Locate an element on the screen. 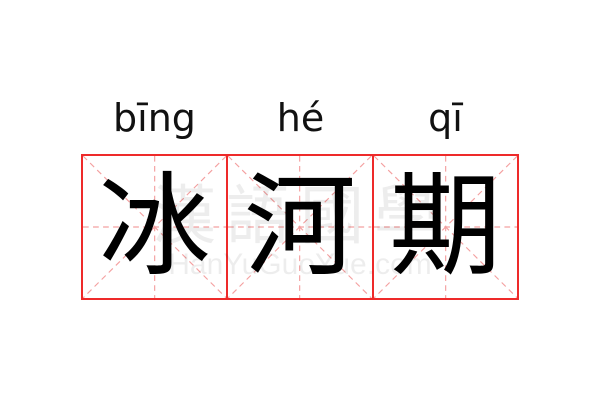 The image size is (600, 400). character-cell-2: 河 is located at coordinates (299, 227).